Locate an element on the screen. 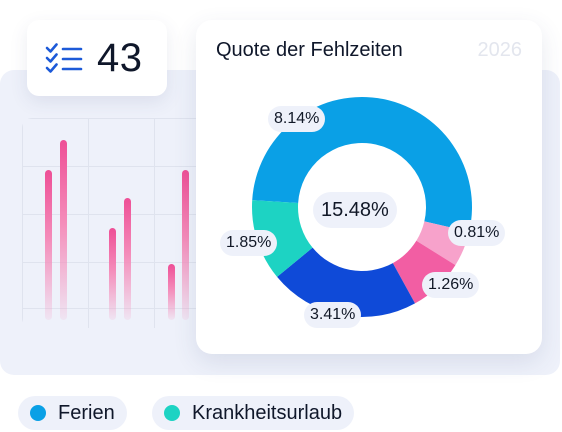  legend-item-ferien: Ferien is located at coordinates (72, 413).